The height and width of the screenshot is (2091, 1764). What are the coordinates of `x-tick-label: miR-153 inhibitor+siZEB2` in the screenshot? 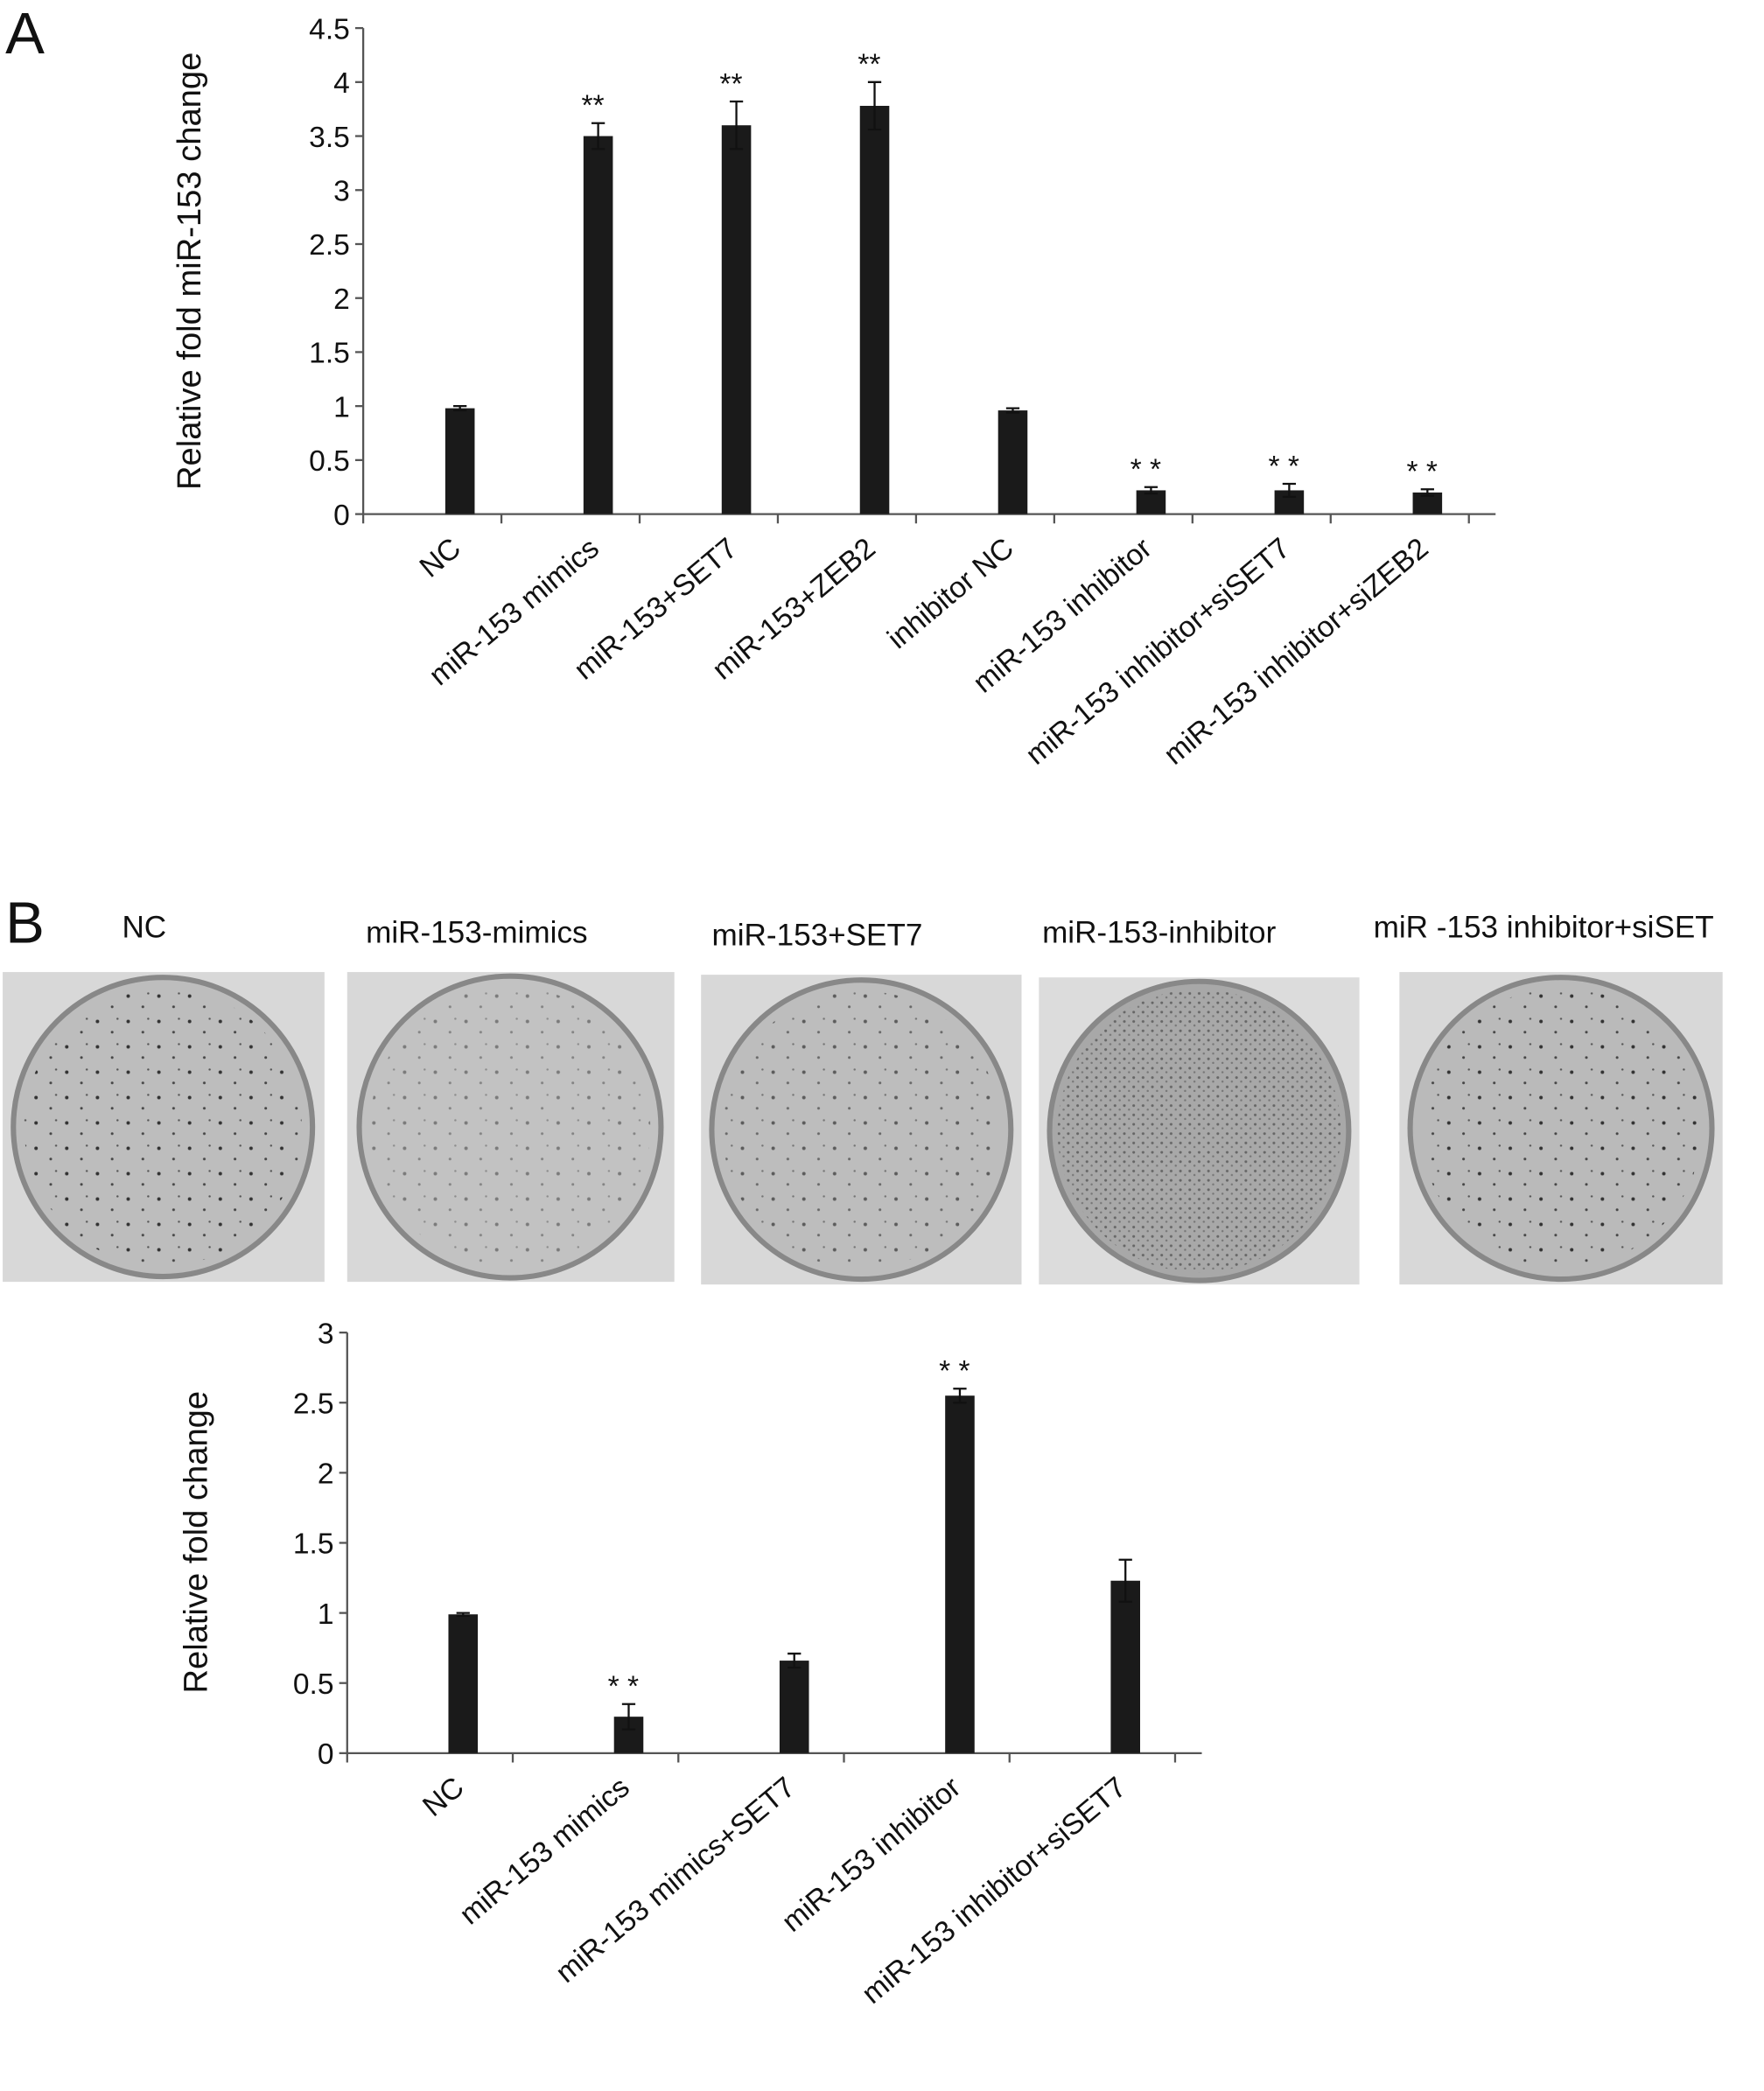 It's located at (1296, 652).